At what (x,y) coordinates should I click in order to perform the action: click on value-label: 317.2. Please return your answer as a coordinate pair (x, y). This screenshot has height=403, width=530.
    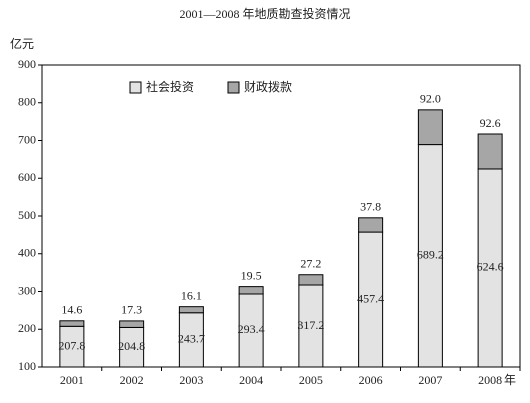
    Looking at the image, I should click on (310, 325).